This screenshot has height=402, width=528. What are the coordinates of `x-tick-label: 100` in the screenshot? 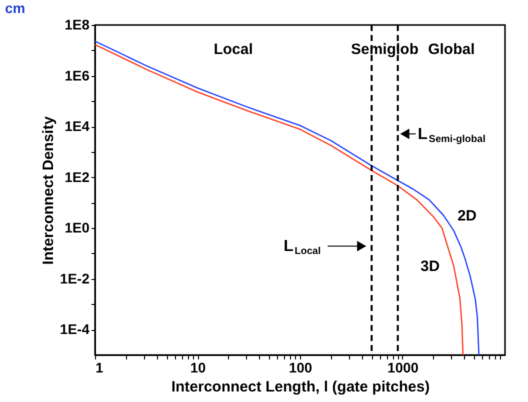 It's located at (300, 368).